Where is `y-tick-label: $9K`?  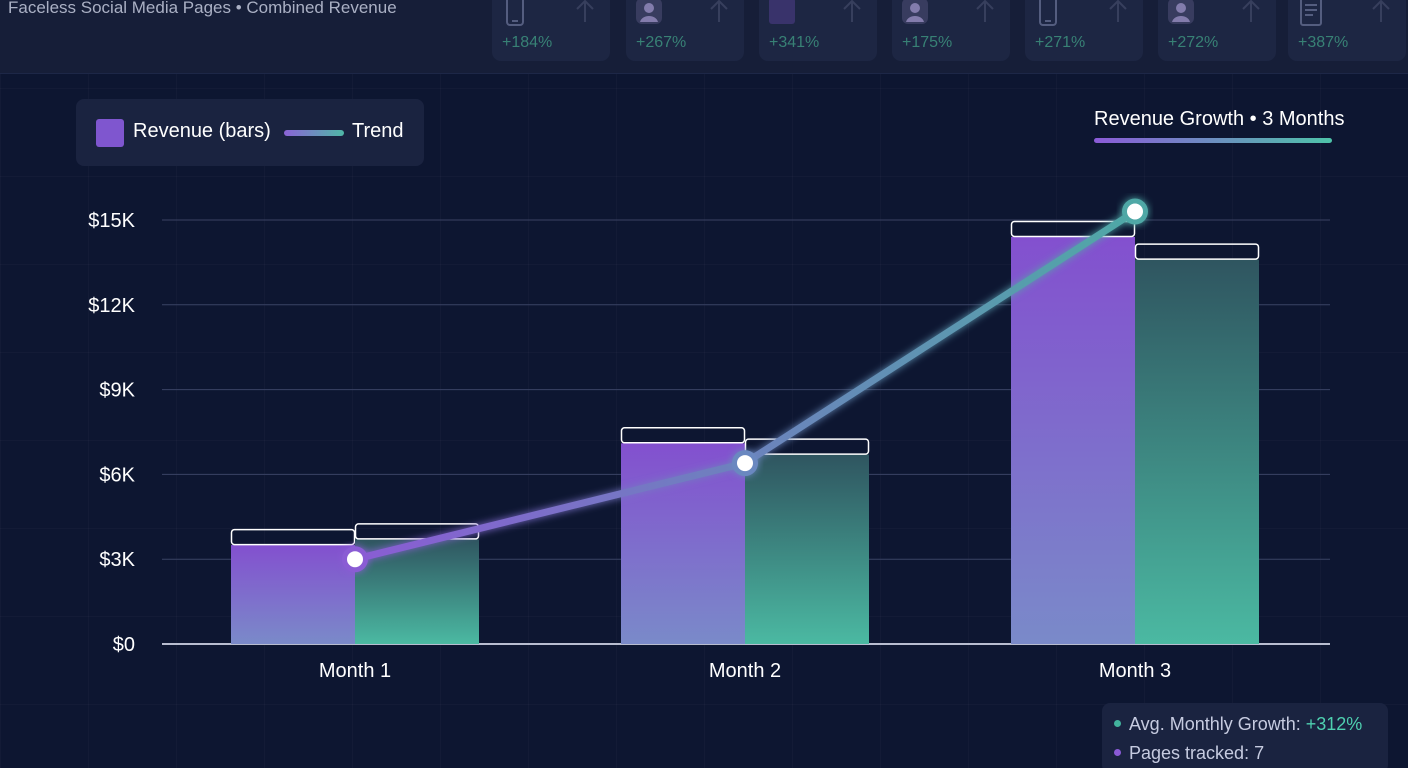 y-tick-label: $9K is located at coordinates (117, 391).